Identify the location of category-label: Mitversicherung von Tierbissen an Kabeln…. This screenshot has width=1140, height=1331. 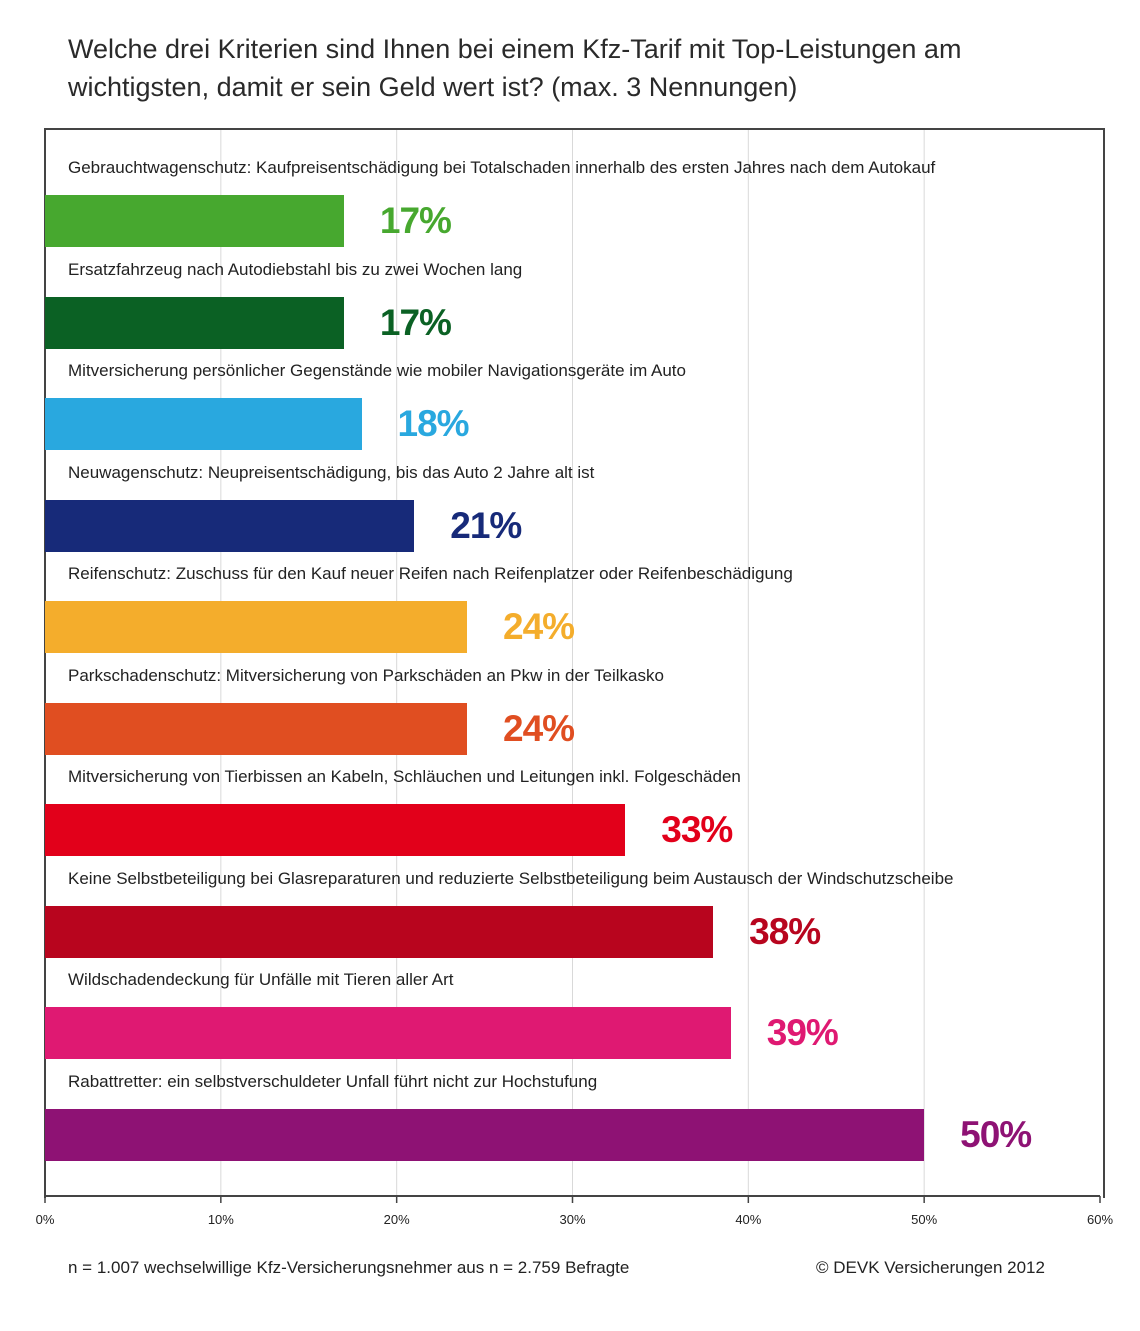
(404, 776).